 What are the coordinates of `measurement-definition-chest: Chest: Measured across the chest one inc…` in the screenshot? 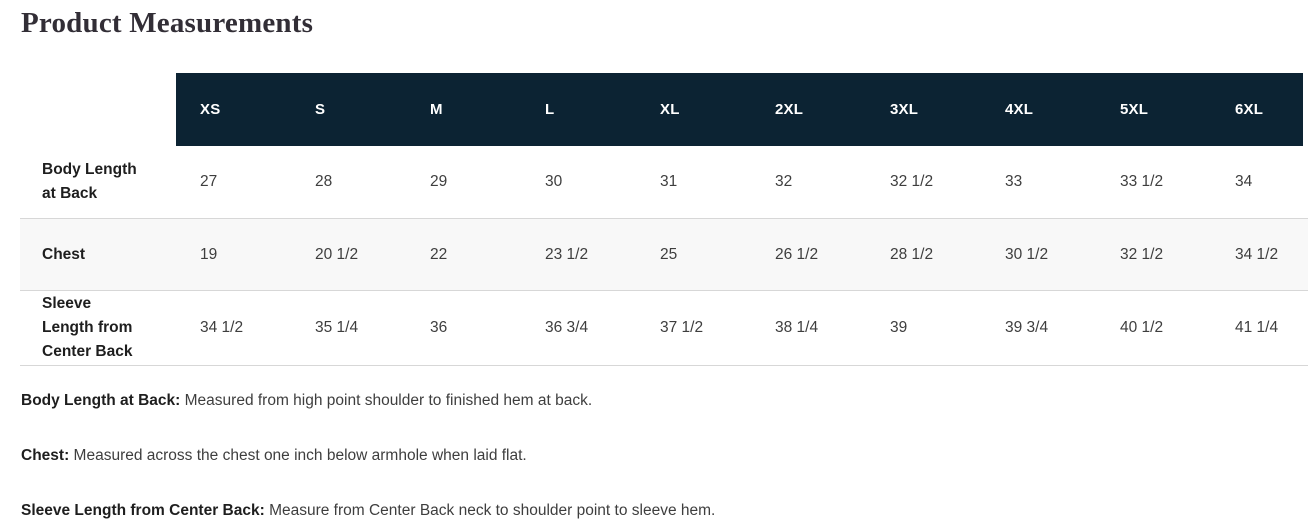 It's located at (664, 455).